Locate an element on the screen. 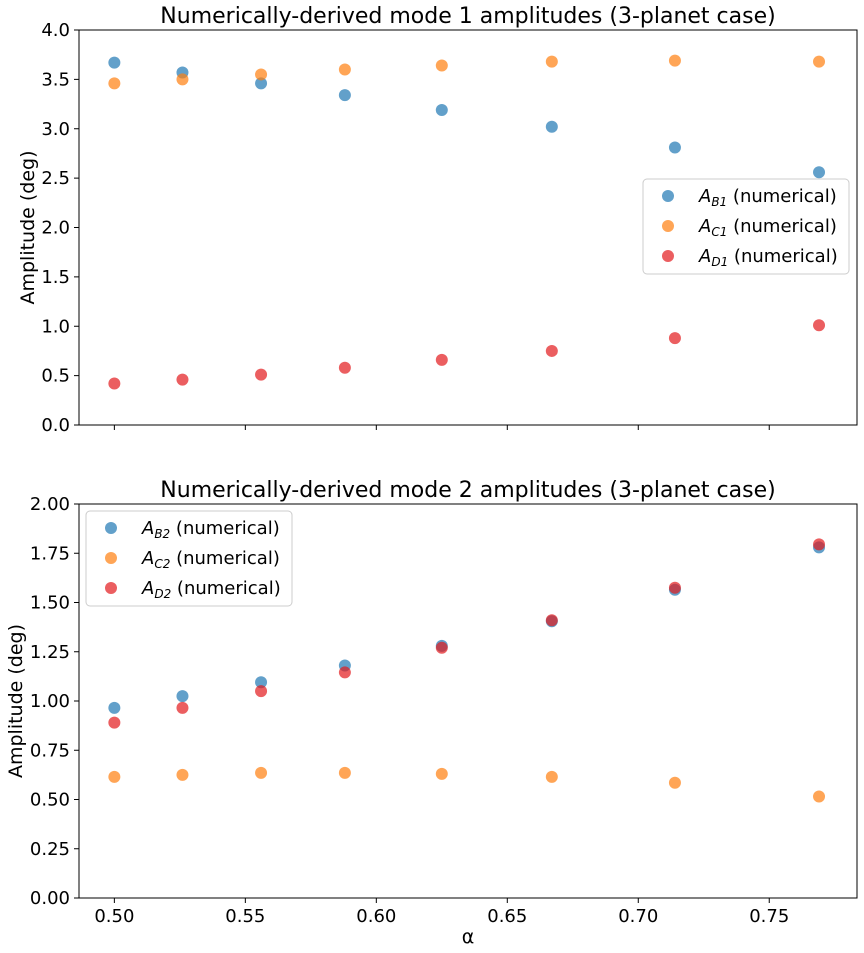 This screenshot has height=953, width=864. y-tick-label: 3.0 is located at coordinates (55, 129).